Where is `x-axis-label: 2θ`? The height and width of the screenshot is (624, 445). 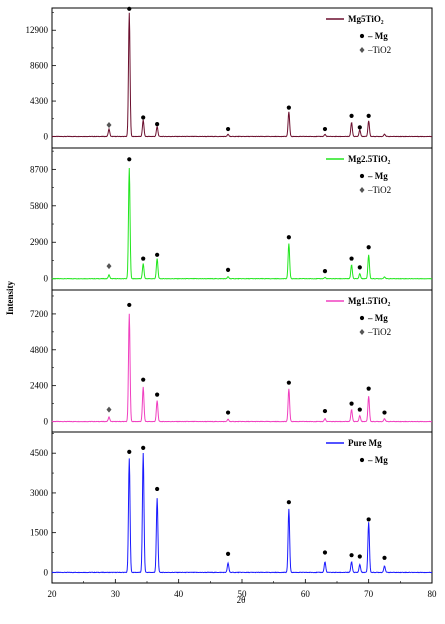
x-axis-label: 2θ is located at coordinates (241, 600).